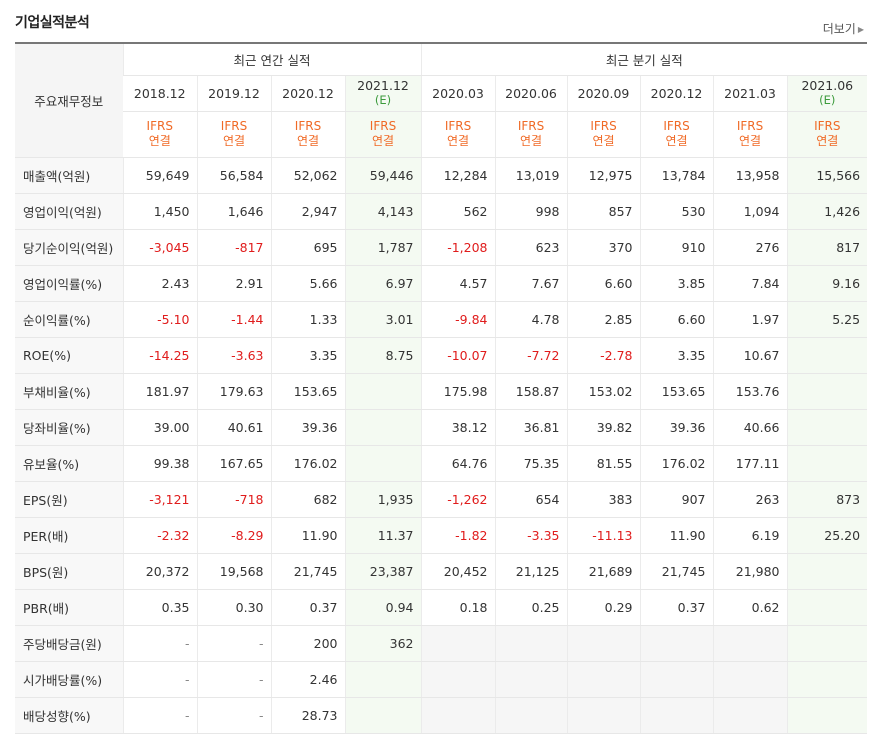  I want to click on value-cell: -3.63, so click(233, 355).